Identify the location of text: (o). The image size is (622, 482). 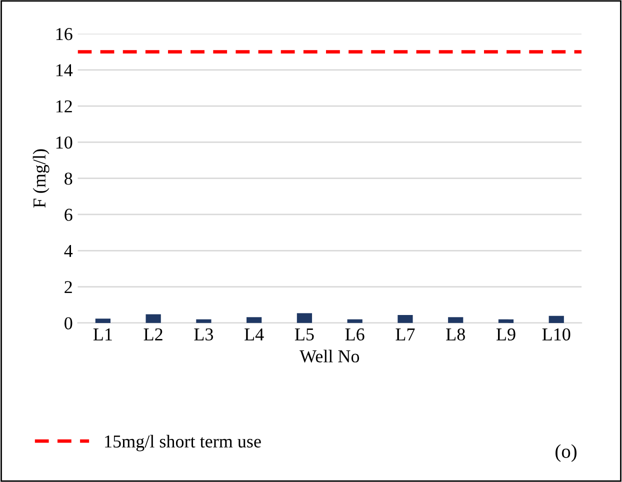
(566, 453).